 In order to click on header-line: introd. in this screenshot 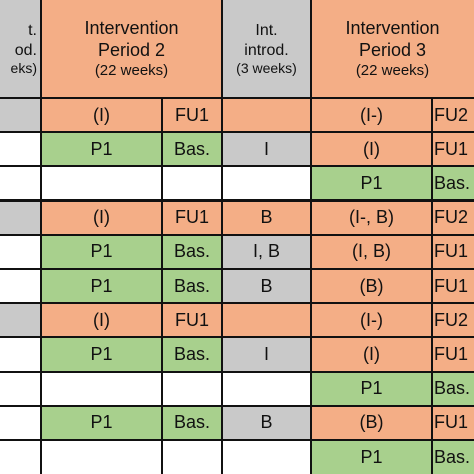, I will do `click(266, 50)`.